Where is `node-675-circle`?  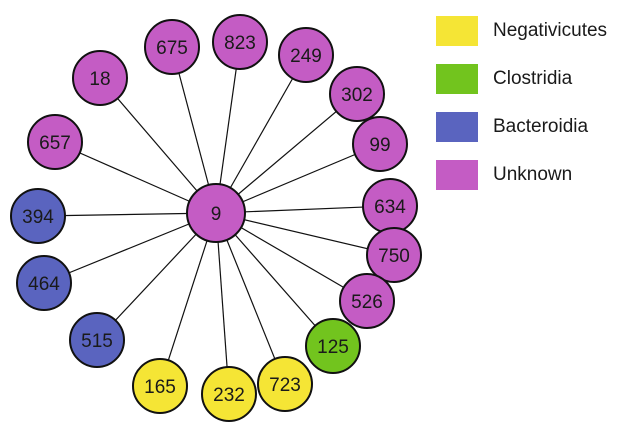 node-675-circle is located at coordinates (172, 47).